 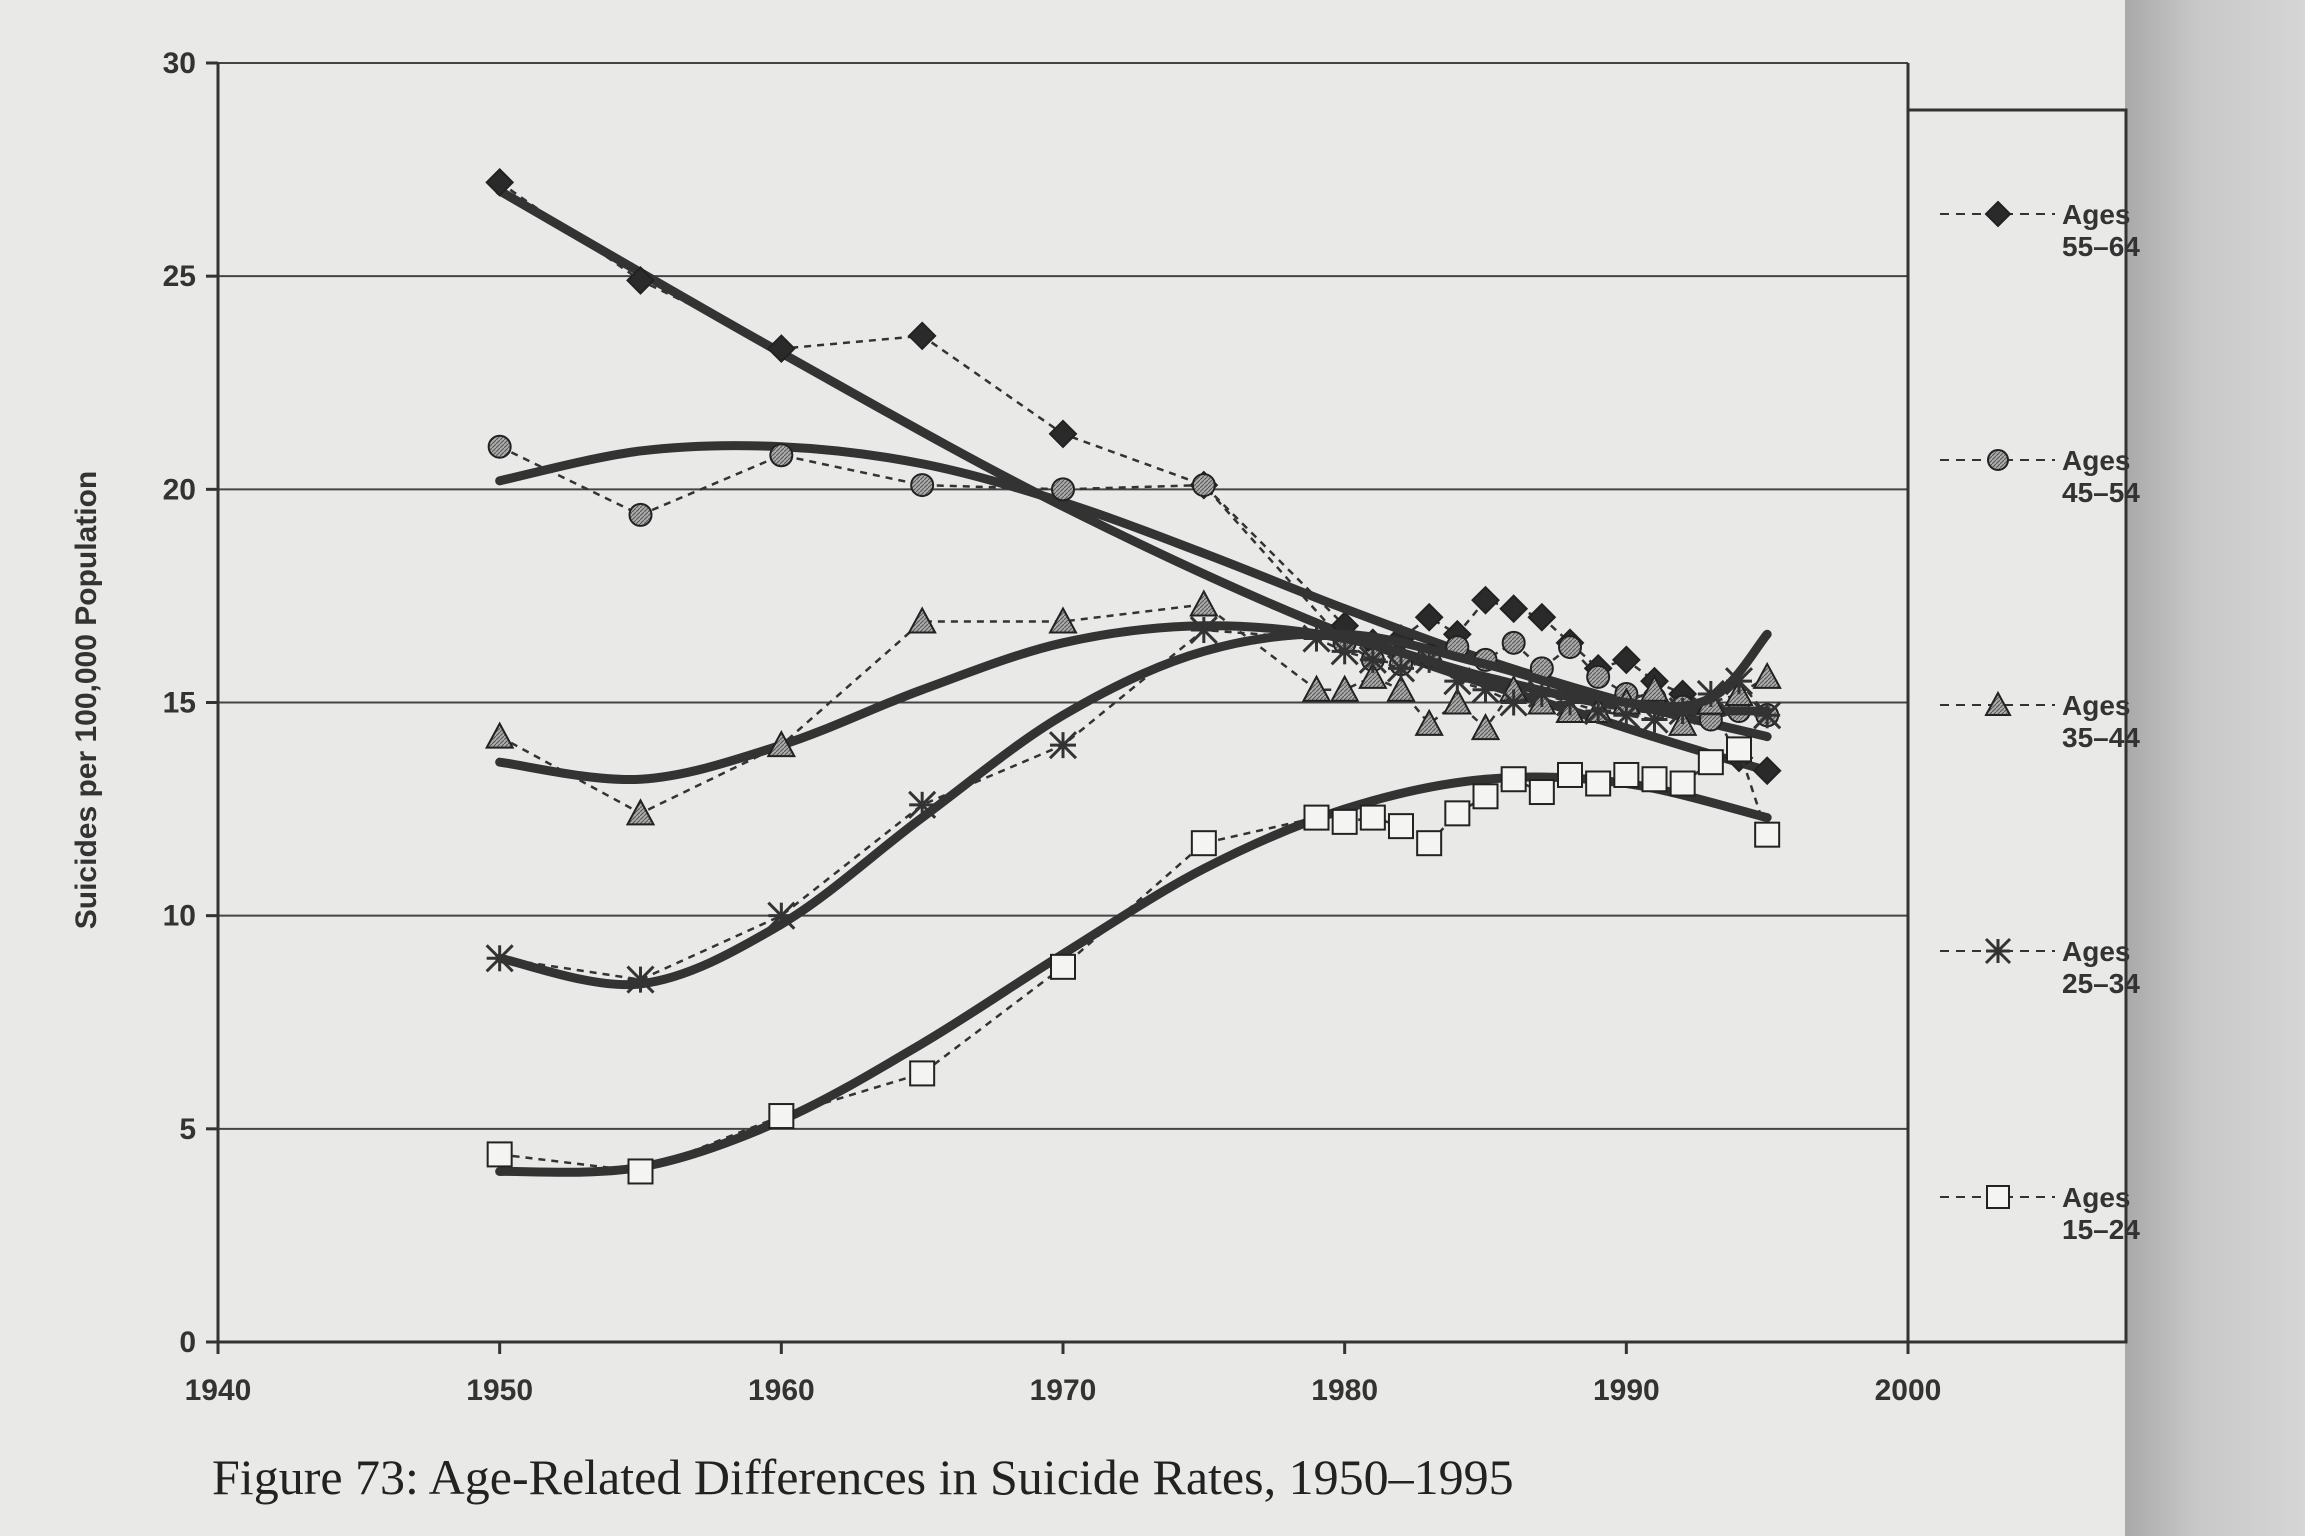 What do you see at coordinates (1908, 1390) in the screenshot?
I see `x-tick-label: 2000` at bounding box center [1908, 1390].